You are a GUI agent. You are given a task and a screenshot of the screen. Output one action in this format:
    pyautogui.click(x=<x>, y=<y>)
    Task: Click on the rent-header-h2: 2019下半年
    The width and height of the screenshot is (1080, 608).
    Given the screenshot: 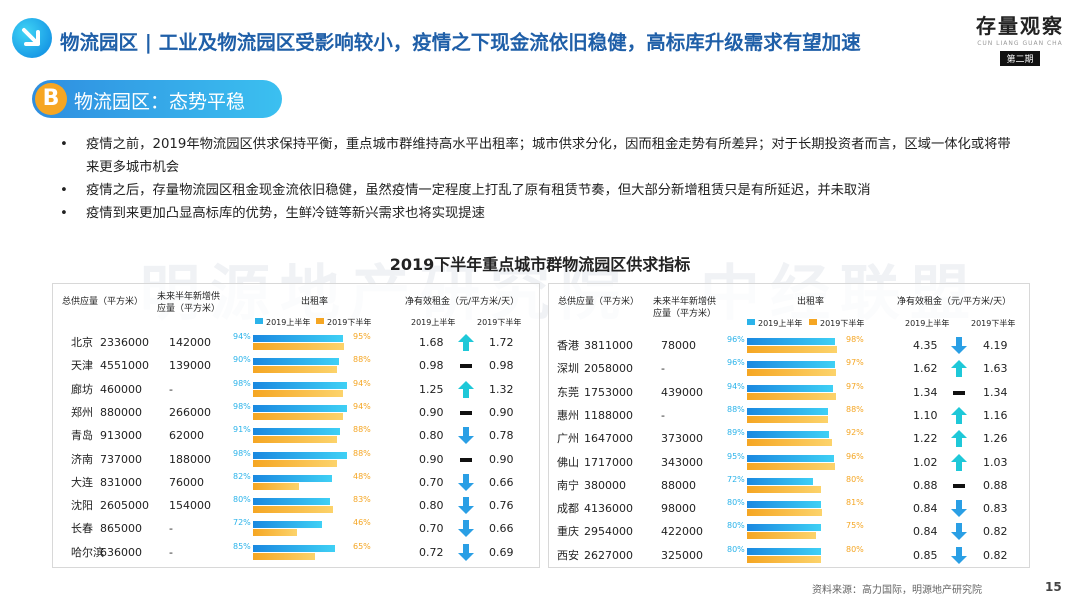 What is the action you would take?
    pyautogui.click(x=499, y=322)
    